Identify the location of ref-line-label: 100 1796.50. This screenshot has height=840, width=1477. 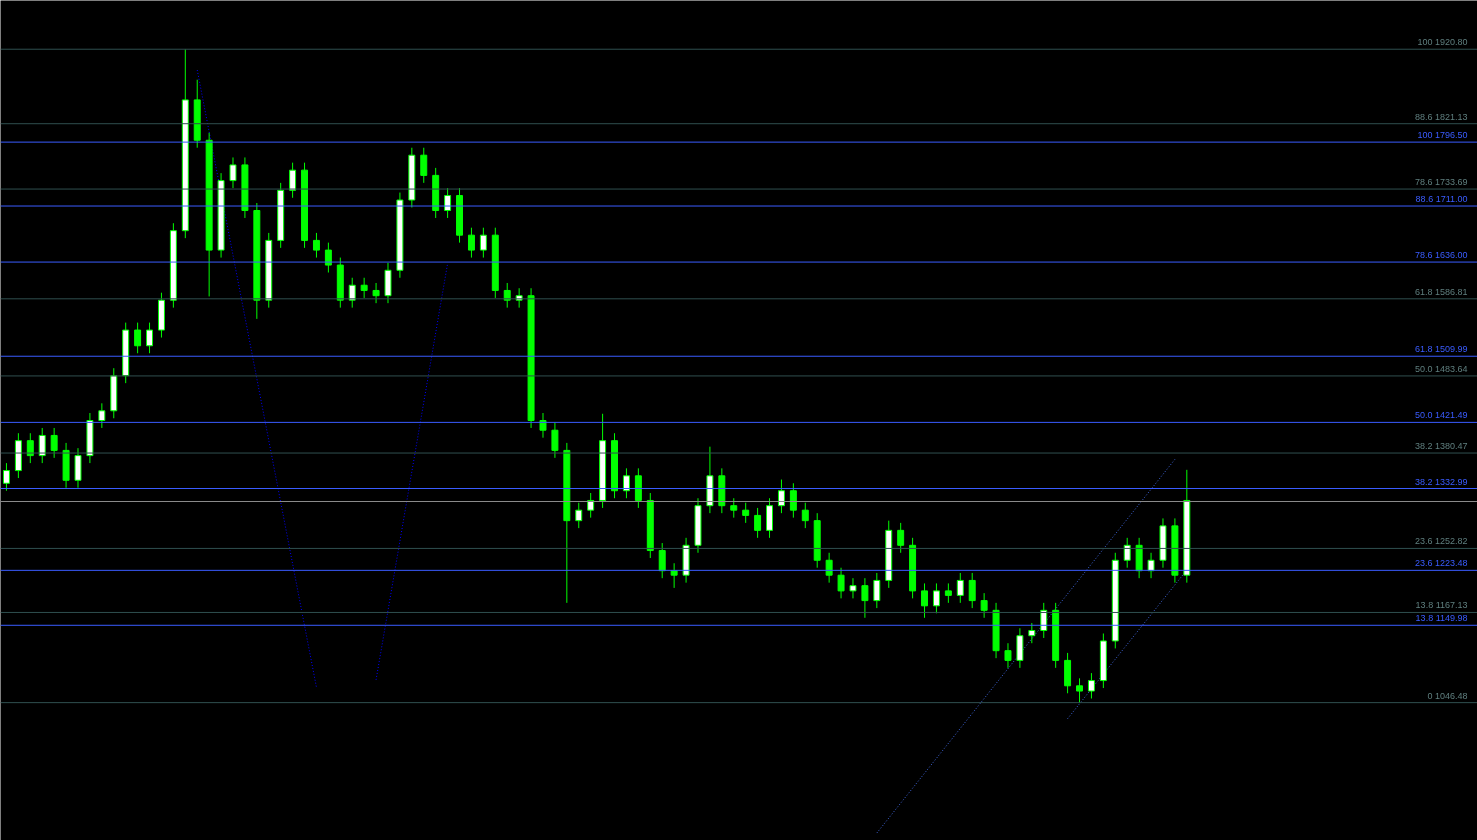
(1442, 135).